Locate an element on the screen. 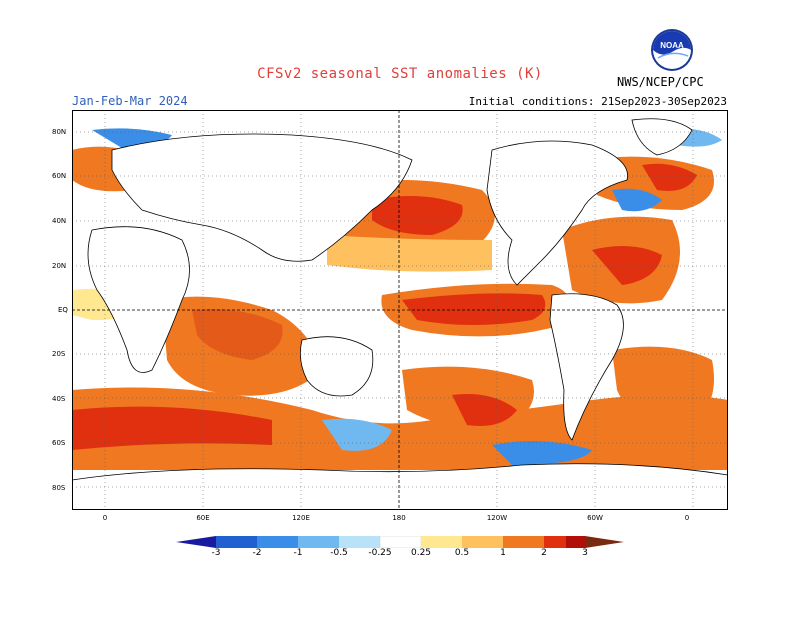  continent-africa is located at coordinates (138, 299).